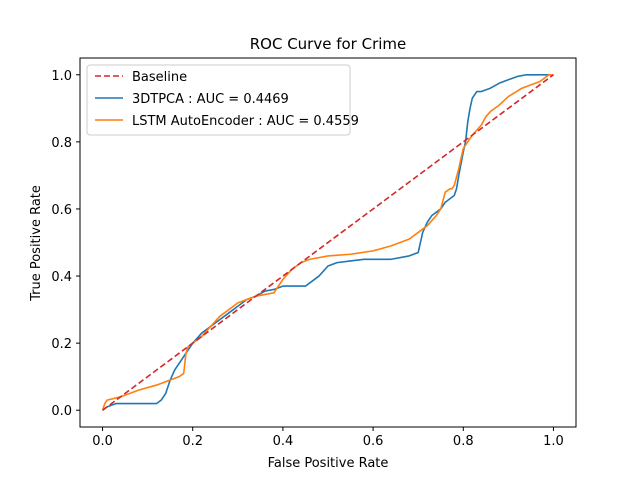 Image resolution: width=640 pixels, height=480 pixels. I want to click on legend-entry-label: 3DTPCA : AUC = 0.4469, so click(210, 99).